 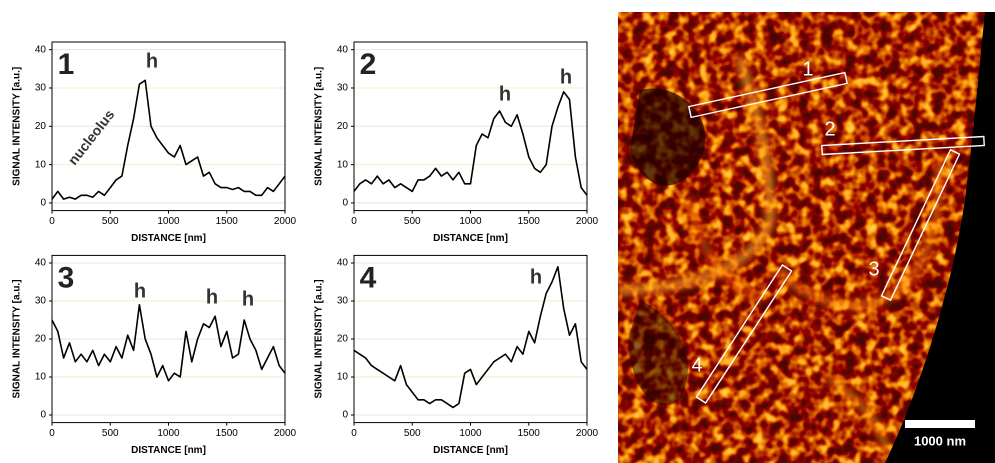 What do you see at coordinates (940, 424) in the screenshot?
I see `scale-bar` at bounding box center [940, 424].